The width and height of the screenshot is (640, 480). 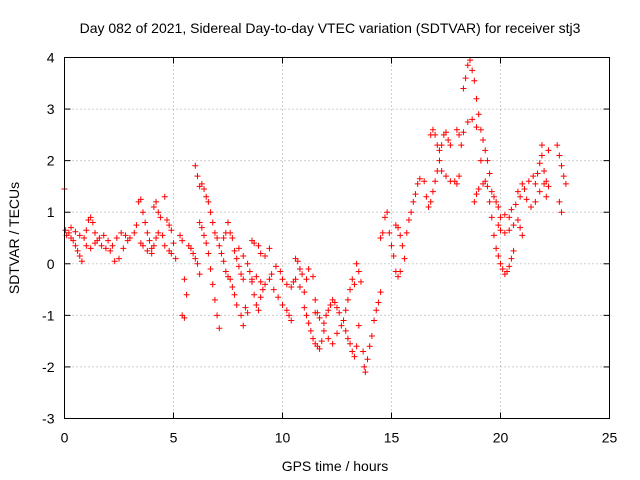 What do you see at coordinates (51, 109) in the screenshot?
I see `y-tick-label: 3` at bounding box center [51, 109].